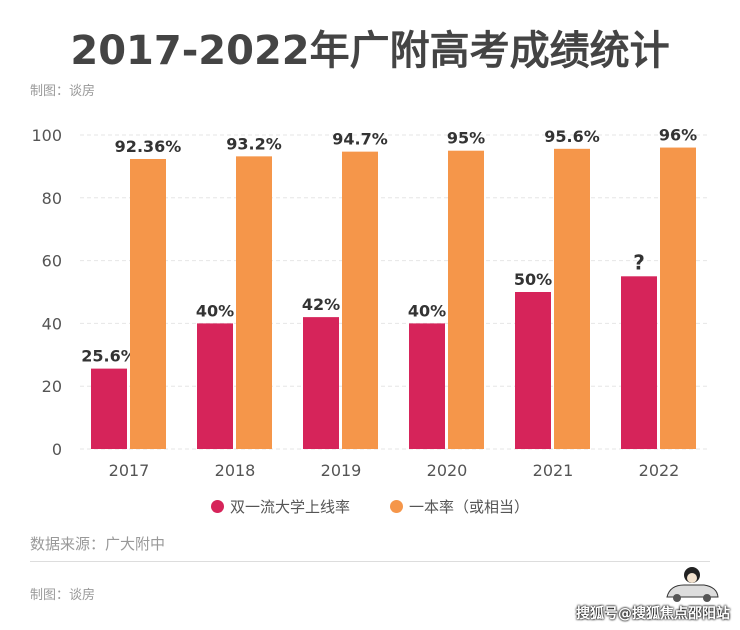  I want to click on data-label: 25.6%, so click(109, 356).